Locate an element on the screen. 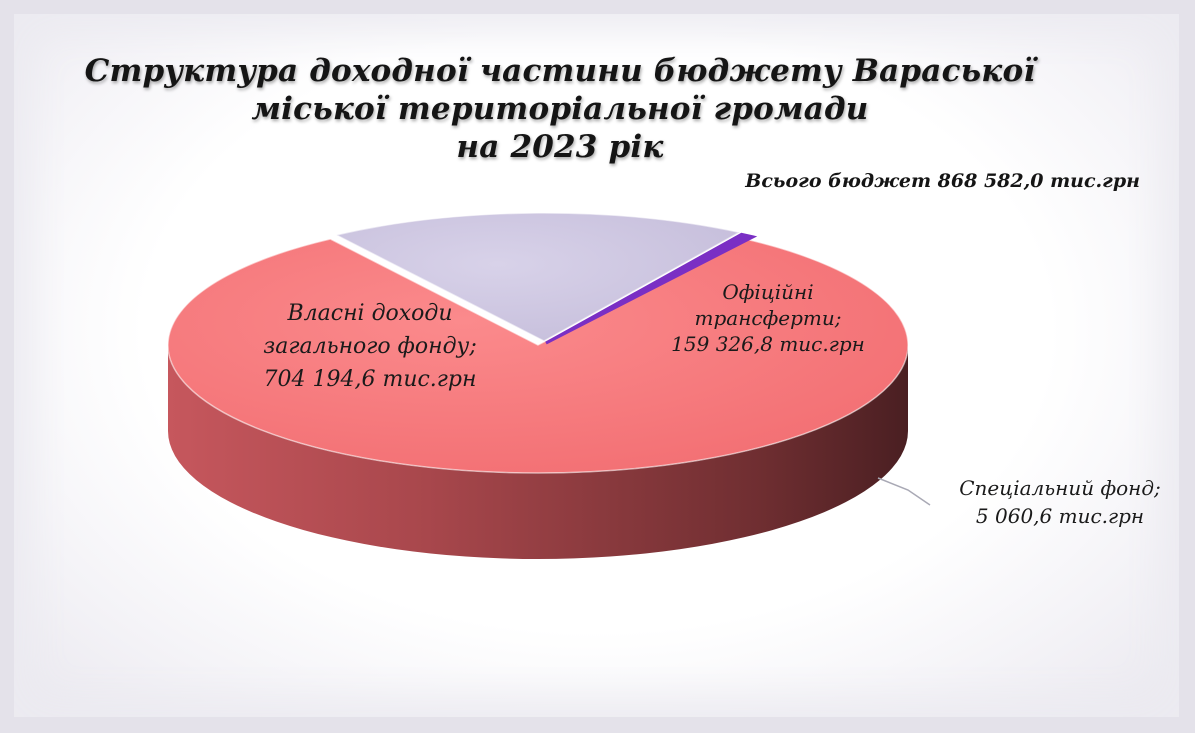 This screenshot has height=733, width=1195. slice-label-transfers-line-2: трансферти; is located at coordinates (768, 318).